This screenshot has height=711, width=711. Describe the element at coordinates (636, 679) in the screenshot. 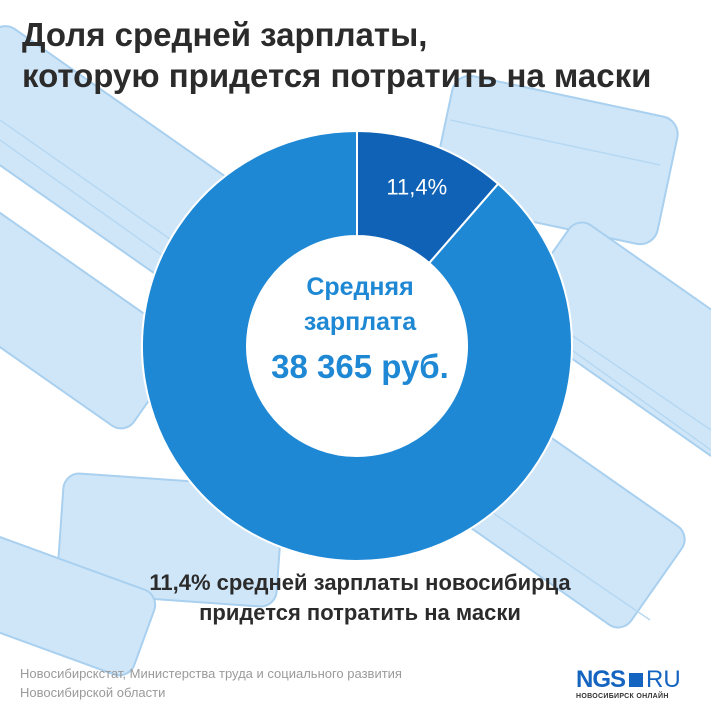

I see `logo-square-icon` at that location.